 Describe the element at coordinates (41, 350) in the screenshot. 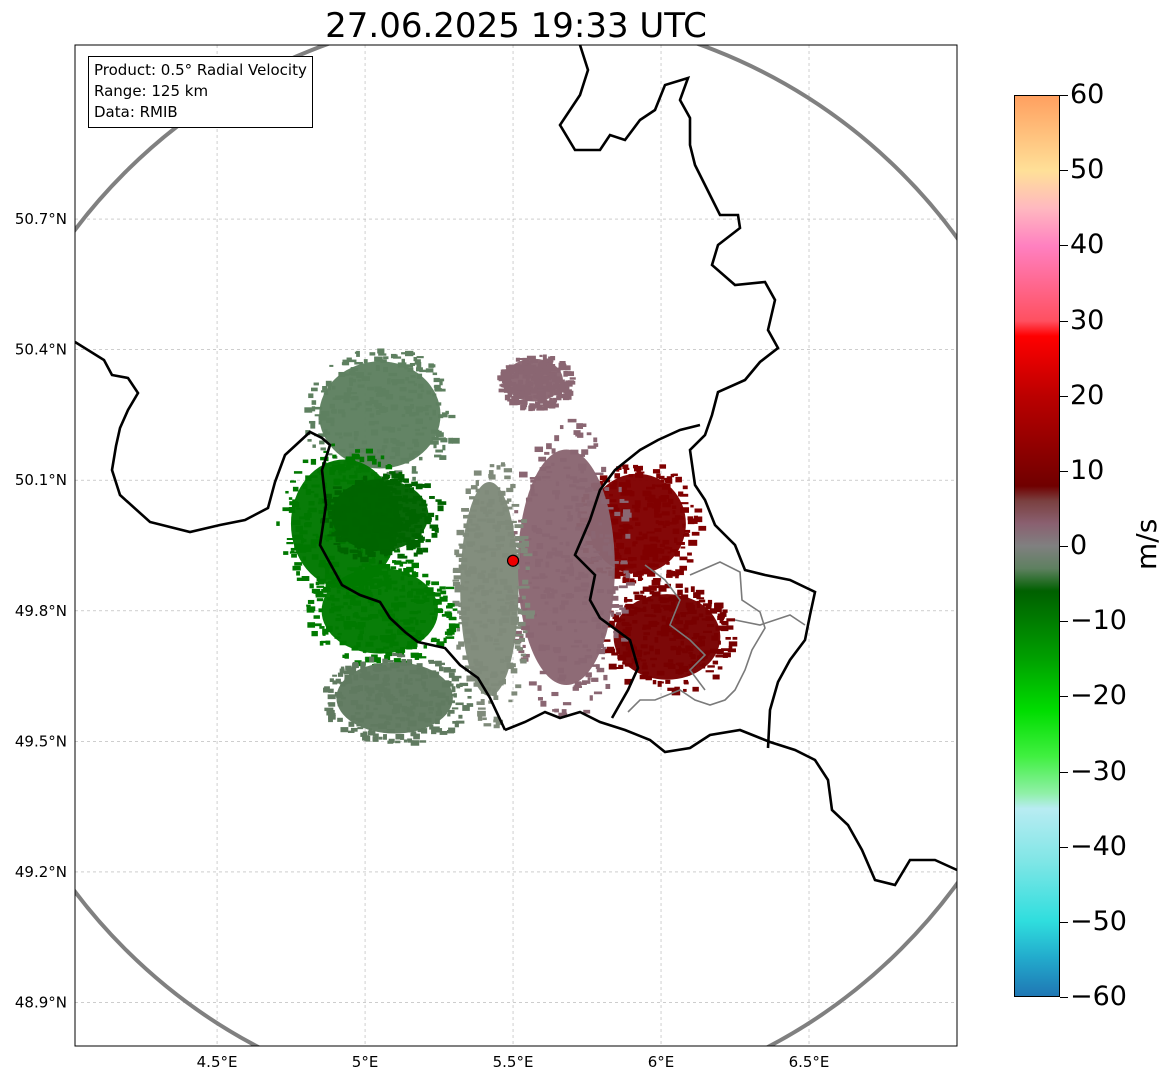

I see `lat-tick-label: 50.4°N` at that location.